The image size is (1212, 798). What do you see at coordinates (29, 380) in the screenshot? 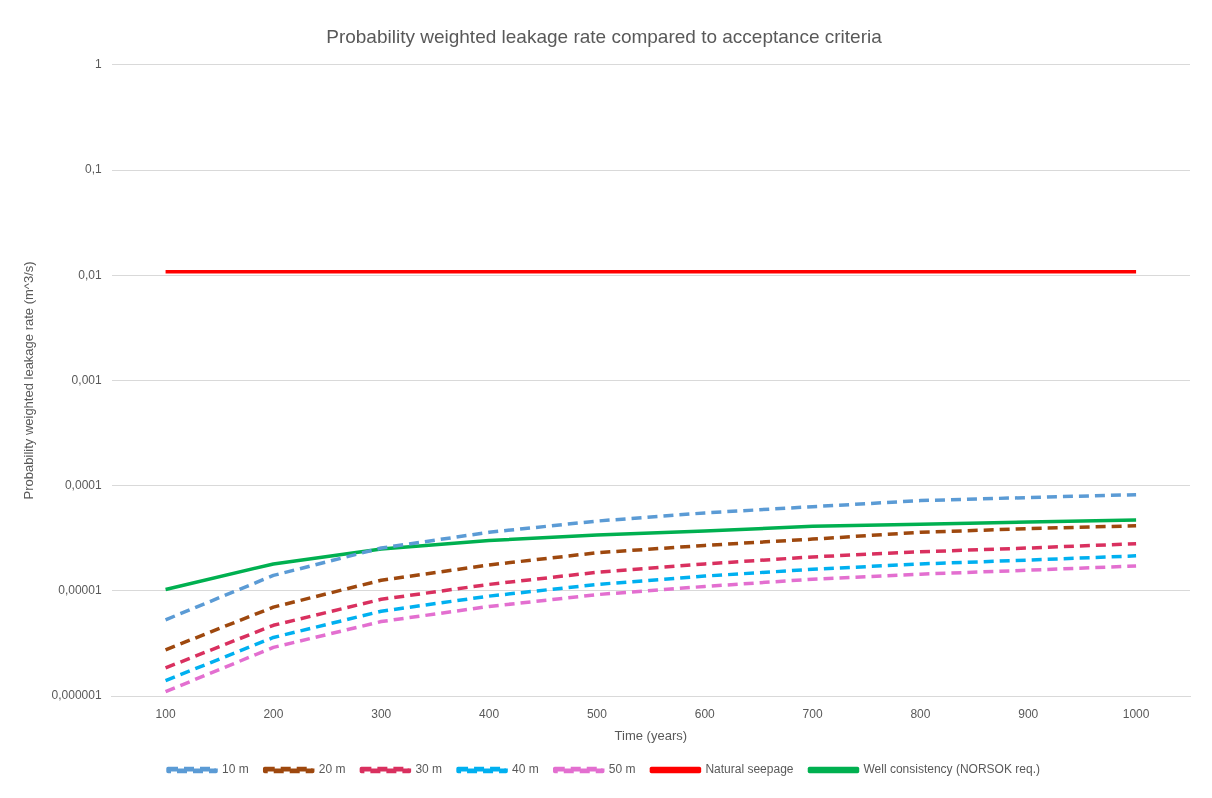
I see `y-axis-title: Probability weighted leakage rate (m^3/s)` at bounding box center [29, 380].